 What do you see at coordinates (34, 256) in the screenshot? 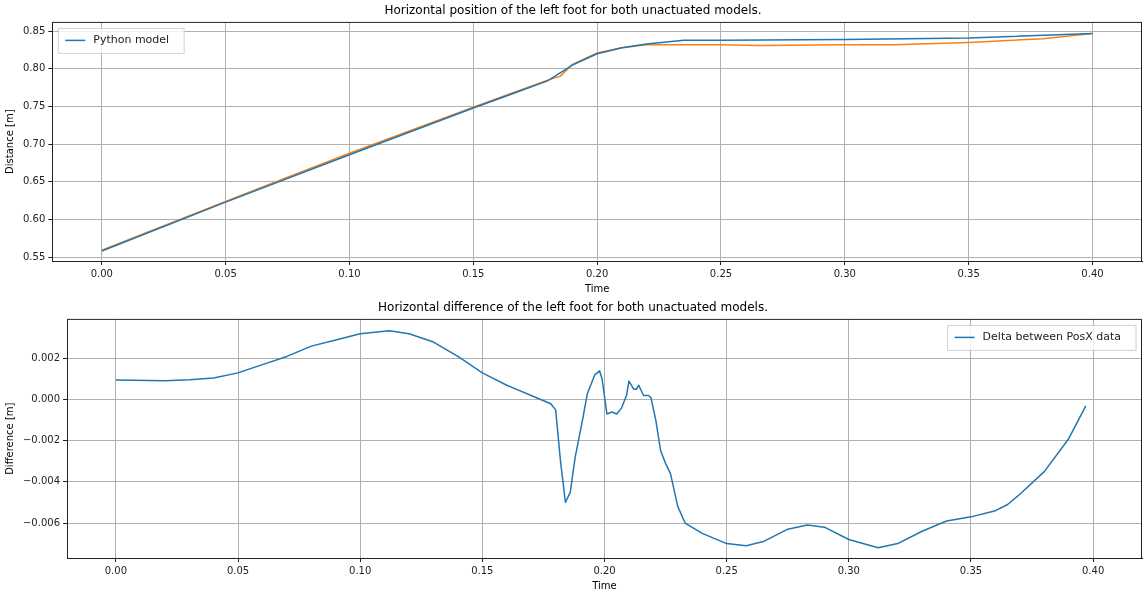
I see `y-tick-label: 0.55` at bounding box center [34, 256].